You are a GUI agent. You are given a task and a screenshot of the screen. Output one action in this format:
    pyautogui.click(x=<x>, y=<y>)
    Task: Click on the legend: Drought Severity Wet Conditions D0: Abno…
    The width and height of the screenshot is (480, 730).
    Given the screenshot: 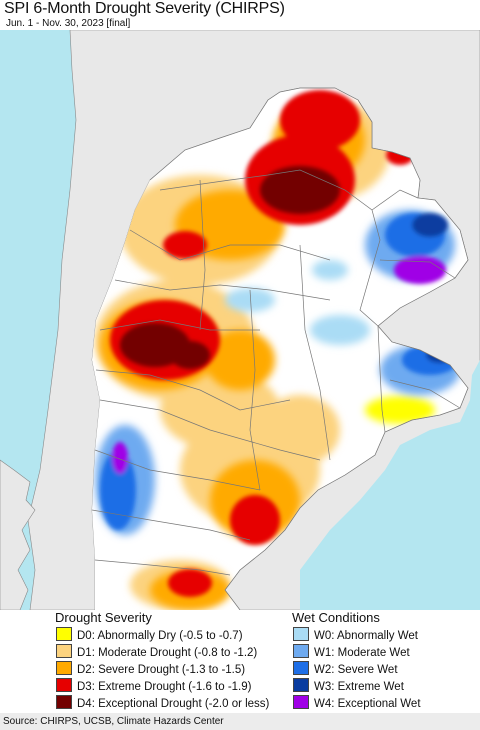 What is the action you would take?
    pyautogui.click(x=240, y=661)
    